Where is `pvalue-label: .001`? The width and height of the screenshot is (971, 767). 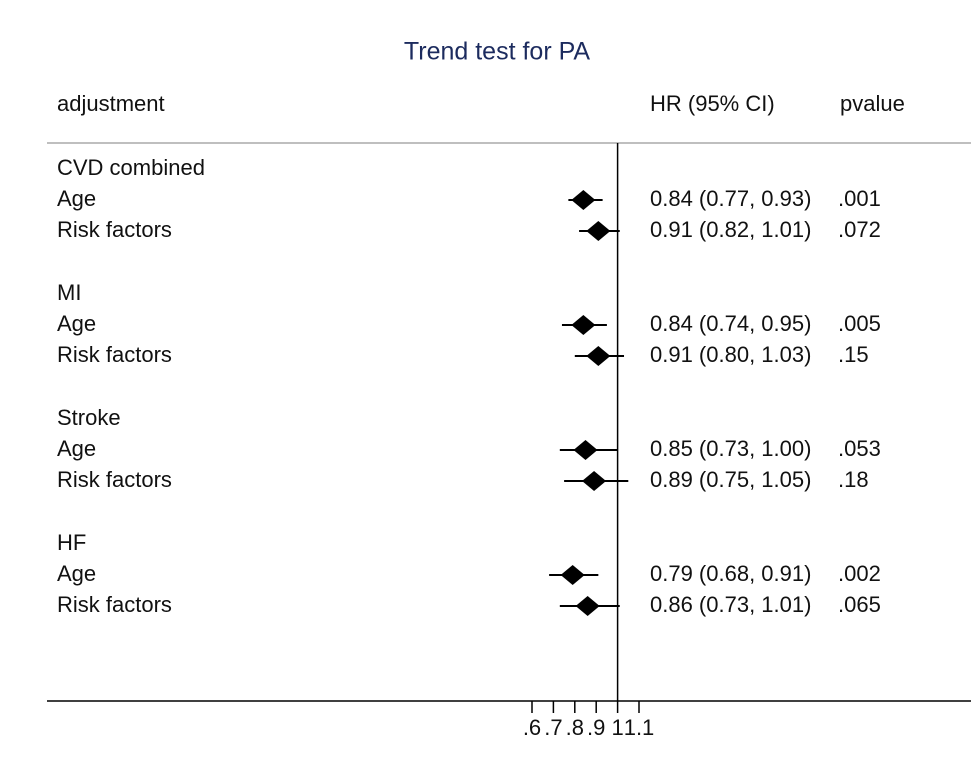
pvalue-label: .001 is located at coordinates (859, 198).